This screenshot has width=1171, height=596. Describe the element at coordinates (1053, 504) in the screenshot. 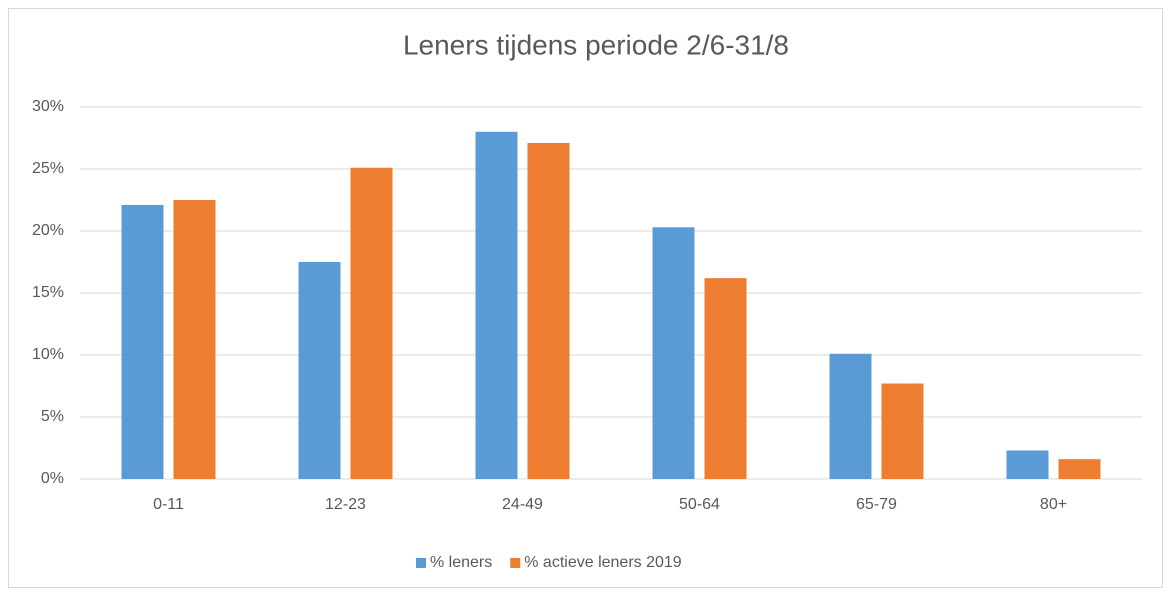

I see `x-tick-label: 80+` at that location.